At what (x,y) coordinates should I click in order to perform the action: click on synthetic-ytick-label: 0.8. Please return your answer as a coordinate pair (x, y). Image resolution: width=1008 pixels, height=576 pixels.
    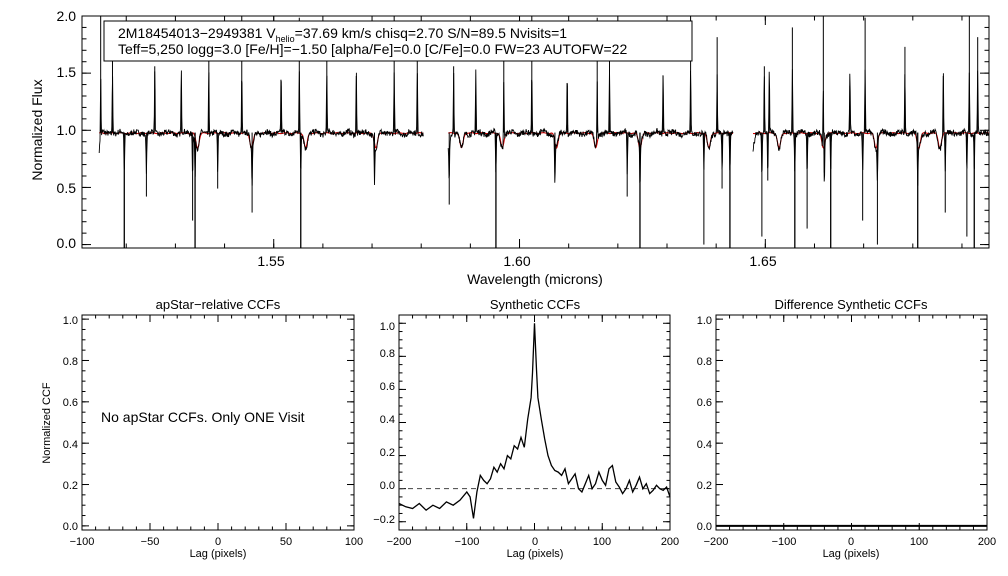
    Looking at the image, I should click on (387, 354).